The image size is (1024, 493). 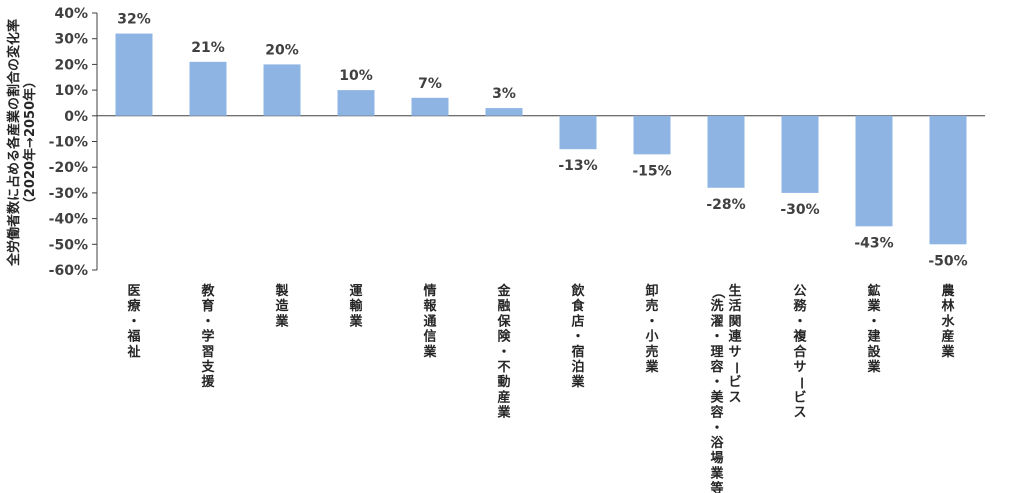 I want to click on category-label-char: 動, so click(x=503, y=382).